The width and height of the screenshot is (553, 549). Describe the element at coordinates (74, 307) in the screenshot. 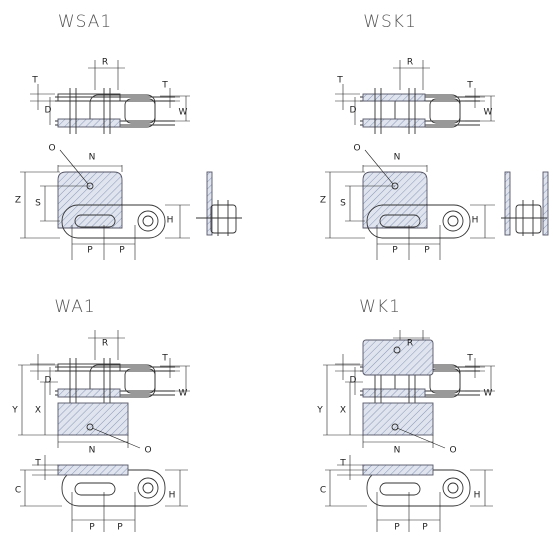

I see `panel-title: WA1` at that location.